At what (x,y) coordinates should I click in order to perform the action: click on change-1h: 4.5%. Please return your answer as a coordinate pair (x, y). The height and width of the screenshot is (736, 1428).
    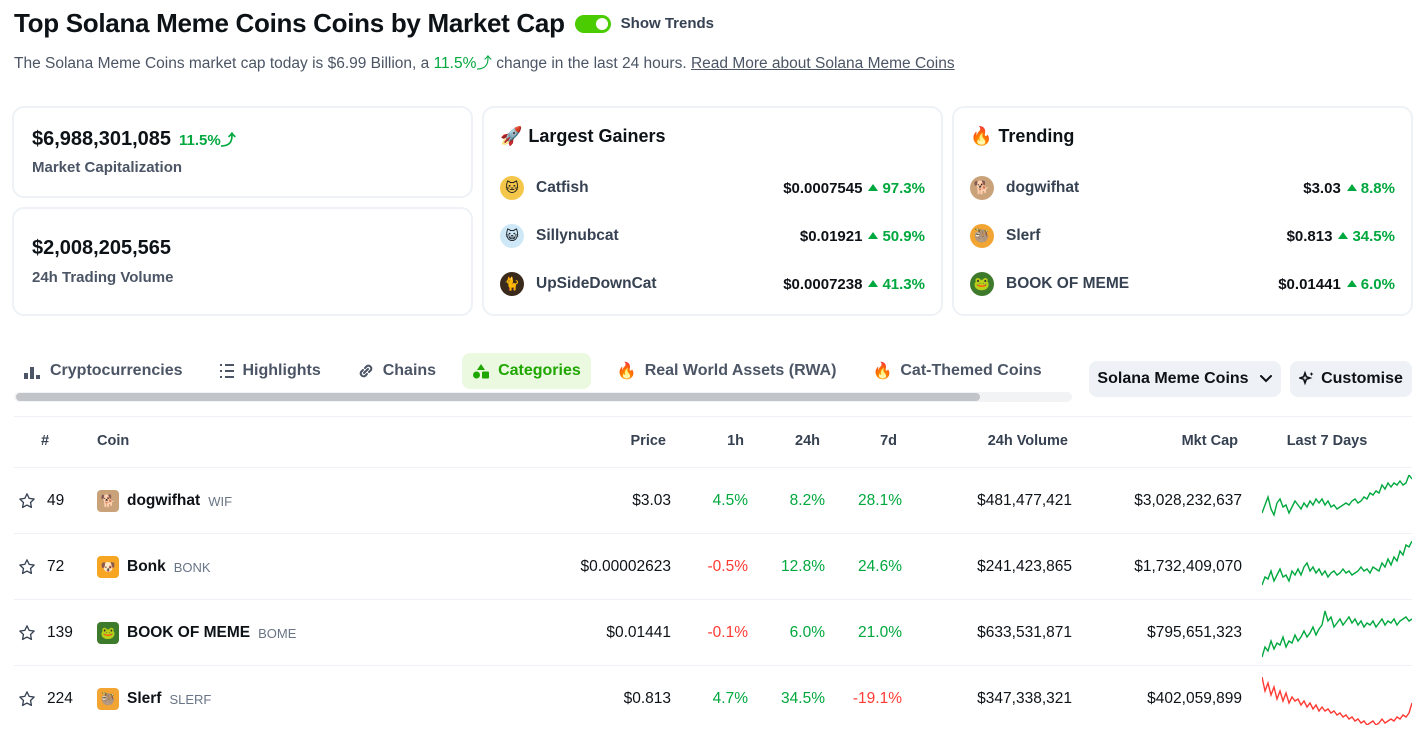
    Looking at the image, I should click on (730, 500).